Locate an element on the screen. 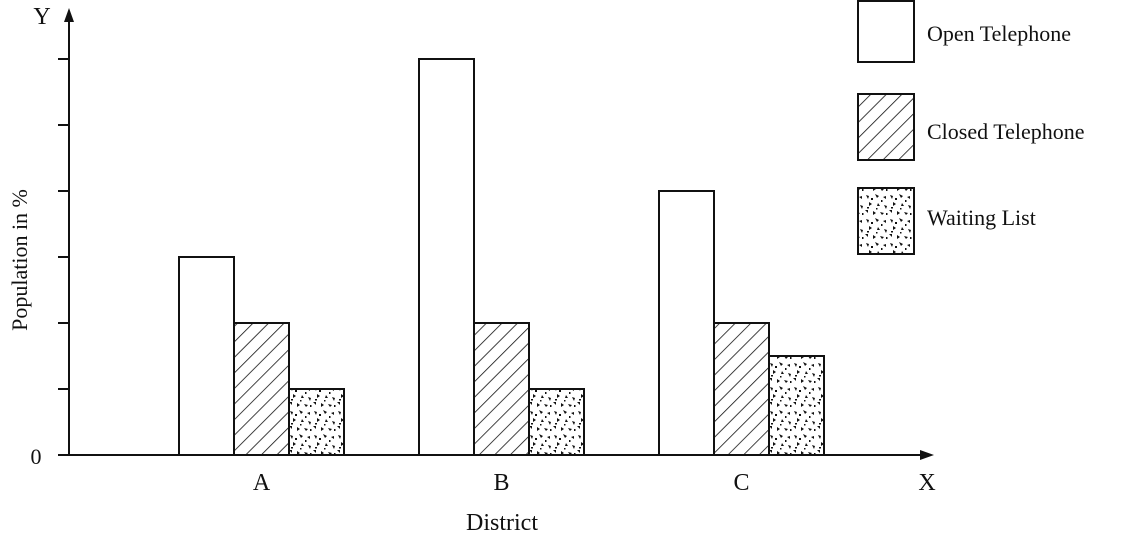 The height and width of the screenshot is (545, 1142). bar-waiting-list-a is located at coordinates (316, 422).